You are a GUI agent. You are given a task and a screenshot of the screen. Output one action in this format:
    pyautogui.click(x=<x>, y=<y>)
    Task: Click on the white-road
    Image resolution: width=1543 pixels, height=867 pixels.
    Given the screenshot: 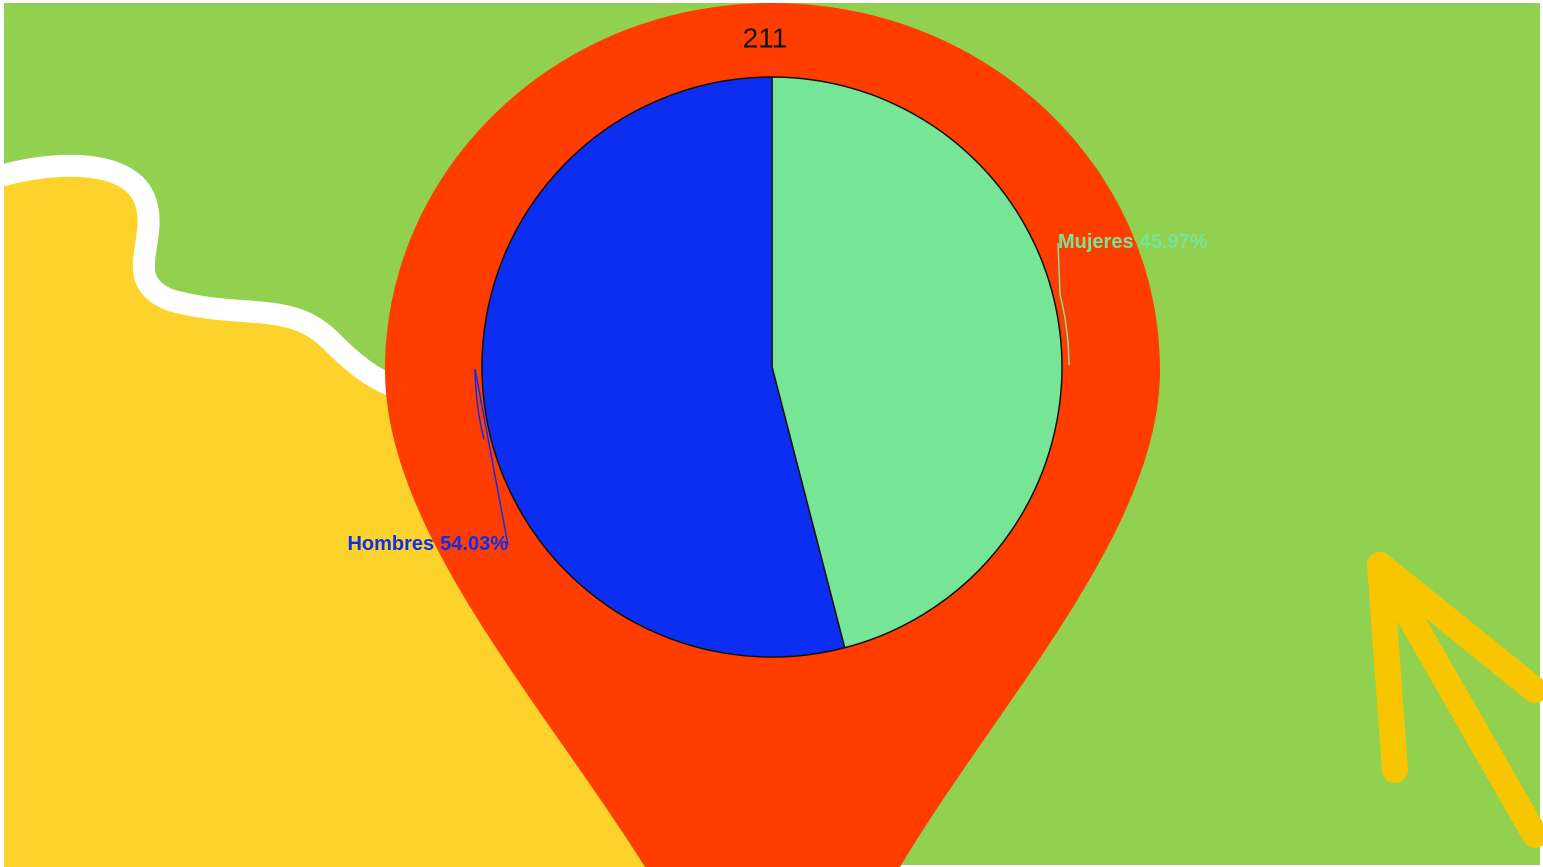 What is the action you would take?
    pyautogui.click(x=215, y=280)
    